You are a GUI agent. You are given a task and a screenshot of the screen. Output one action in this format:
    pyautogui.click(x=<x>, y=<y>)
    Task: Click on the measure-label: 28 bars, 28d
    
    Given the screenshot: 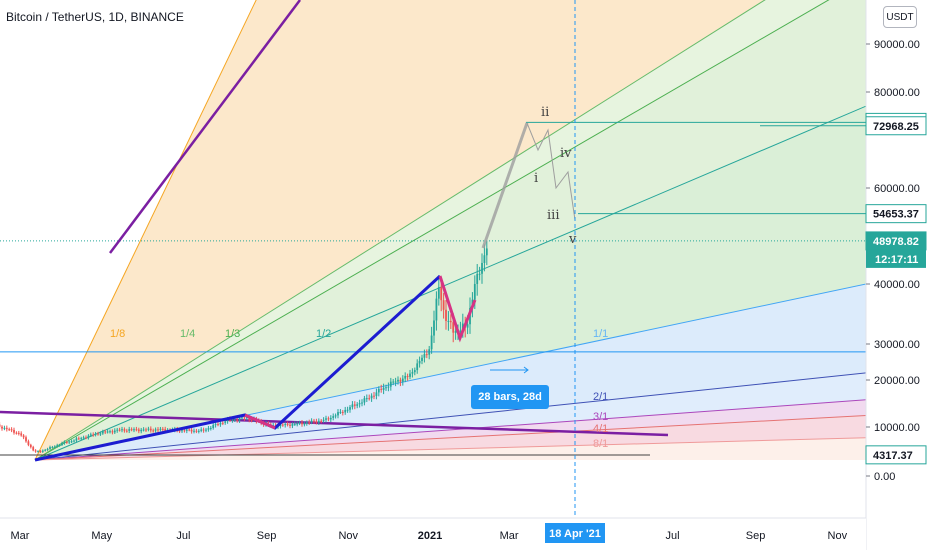 What is the action you would take?
    pyautogui.click(x=510, y=397)
    